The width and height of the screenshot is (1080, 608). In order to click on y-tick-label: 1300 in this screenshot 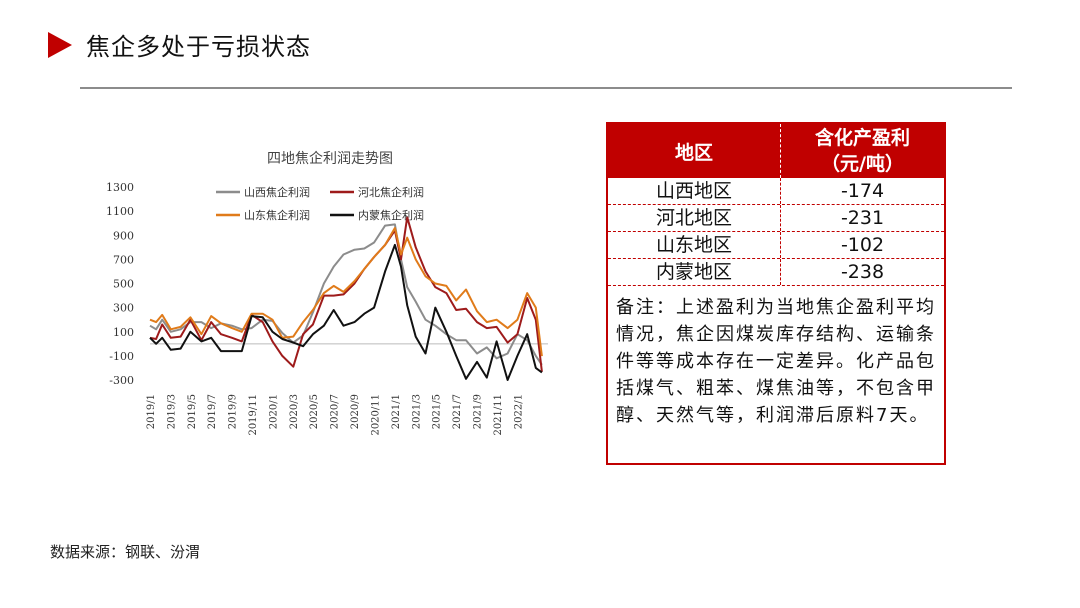, I will do `click(120, 187)`.